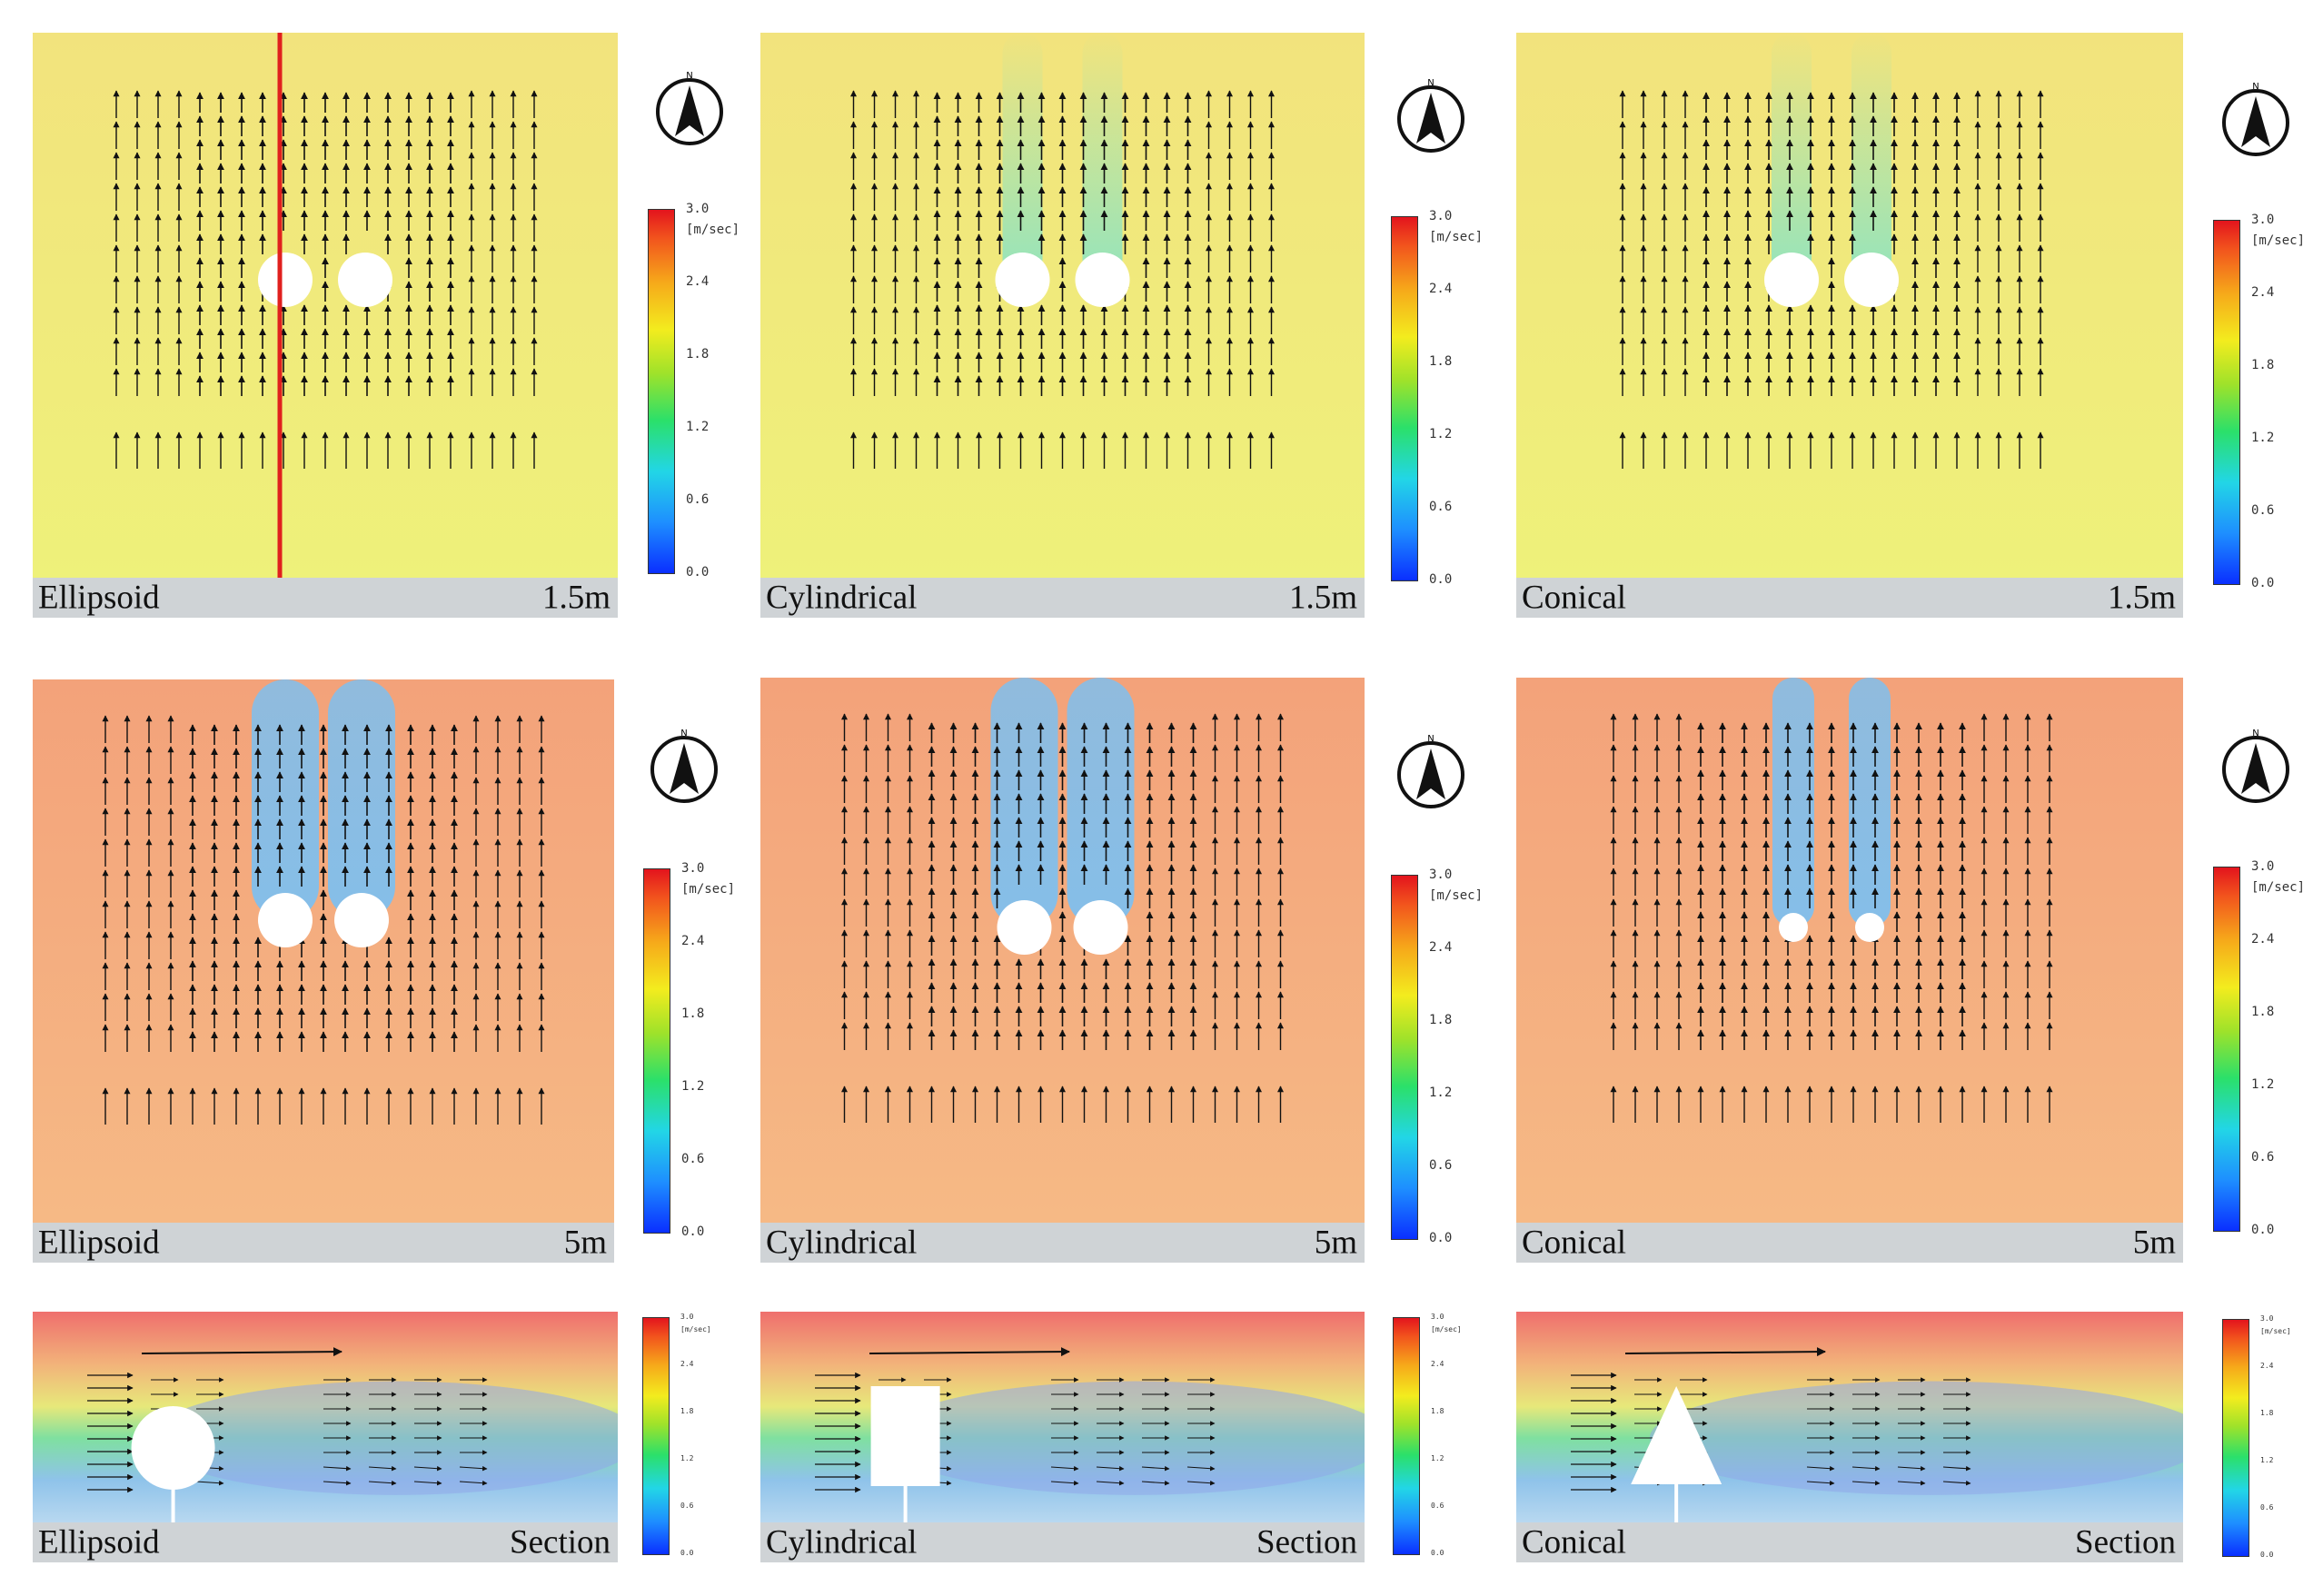 The width and height of the screenshot is (2323, 1596). I want to click on shape-label: Ellipsoid, so click(99, 1243).